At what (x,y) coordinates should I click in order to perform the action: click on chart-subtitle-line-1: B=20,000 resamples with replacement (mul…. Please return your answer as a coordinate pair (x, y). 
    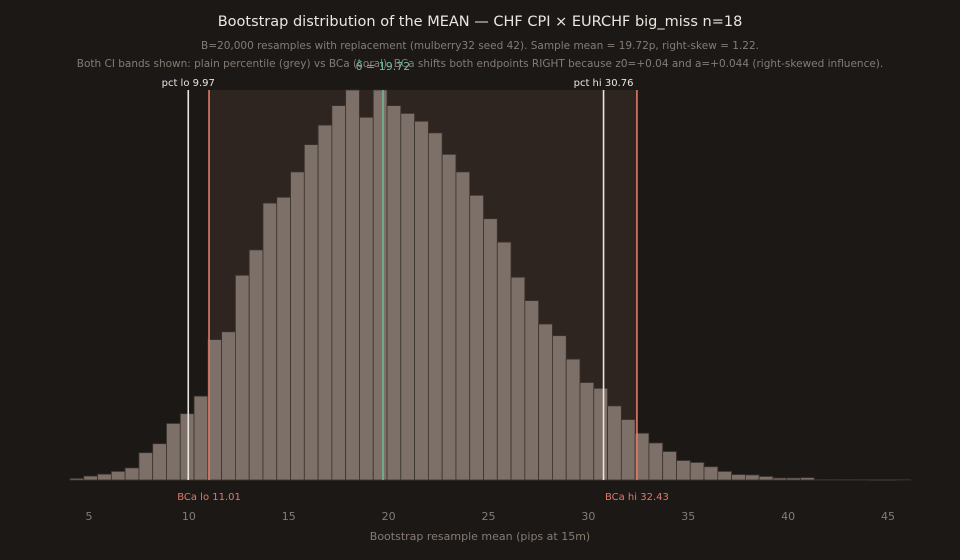
    Looking at the image, I should click on (480, 46).